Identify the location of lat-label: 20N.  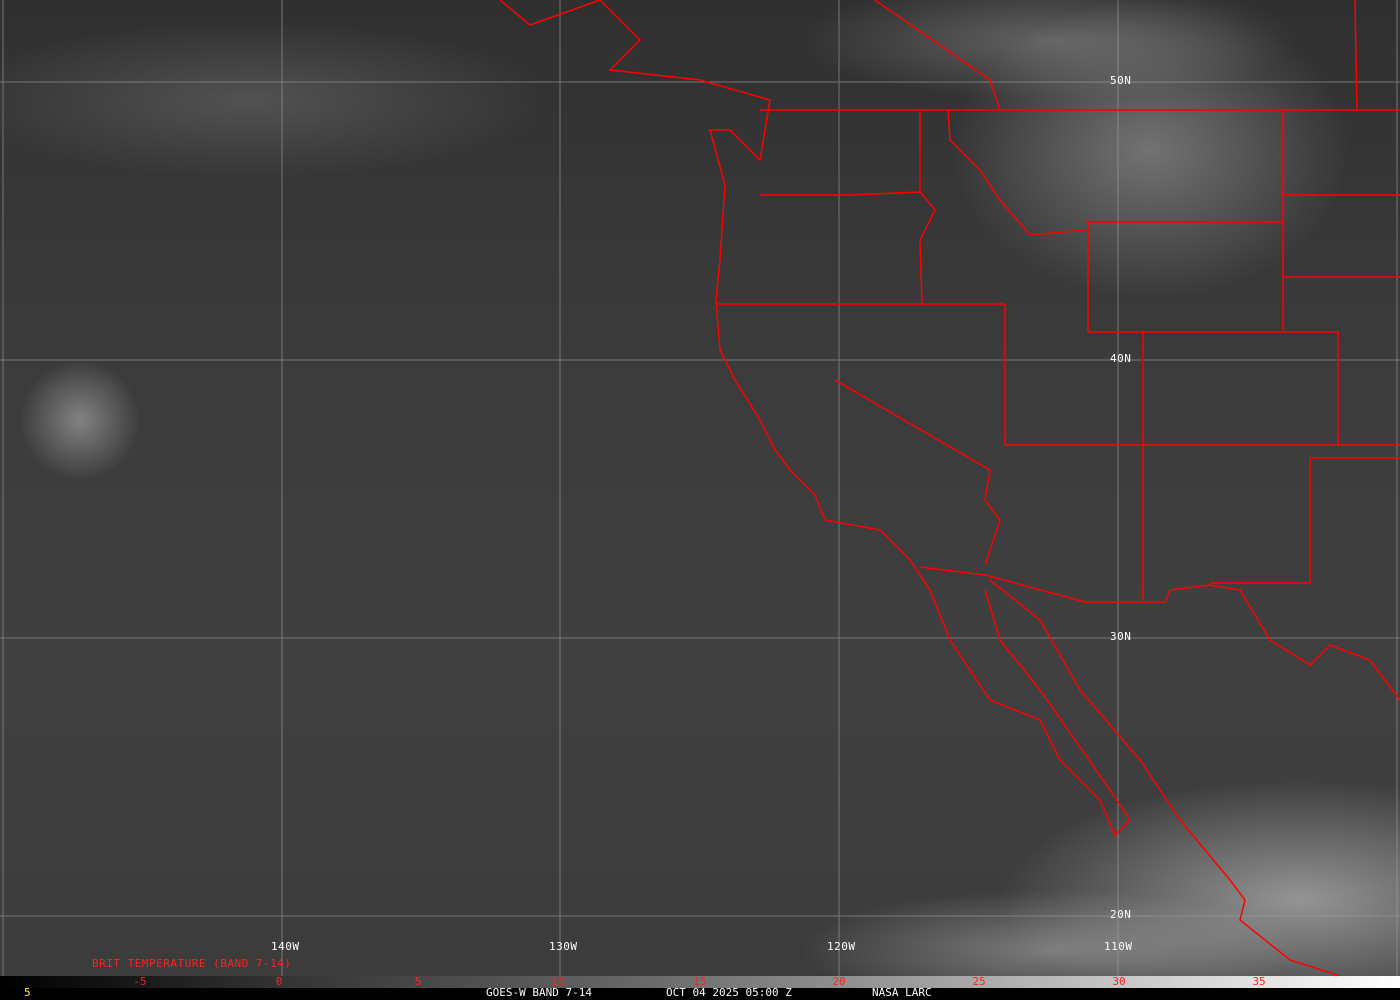
(1121, 914).